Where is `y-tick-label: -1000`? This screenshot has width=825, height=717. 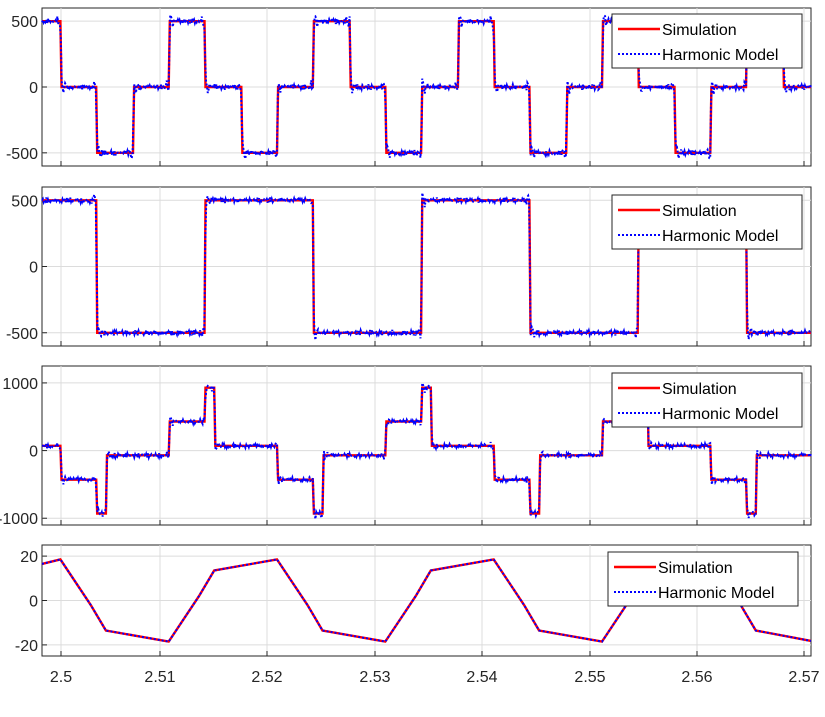 y-tick-label: -1000 is located at coordinates (19, 519).